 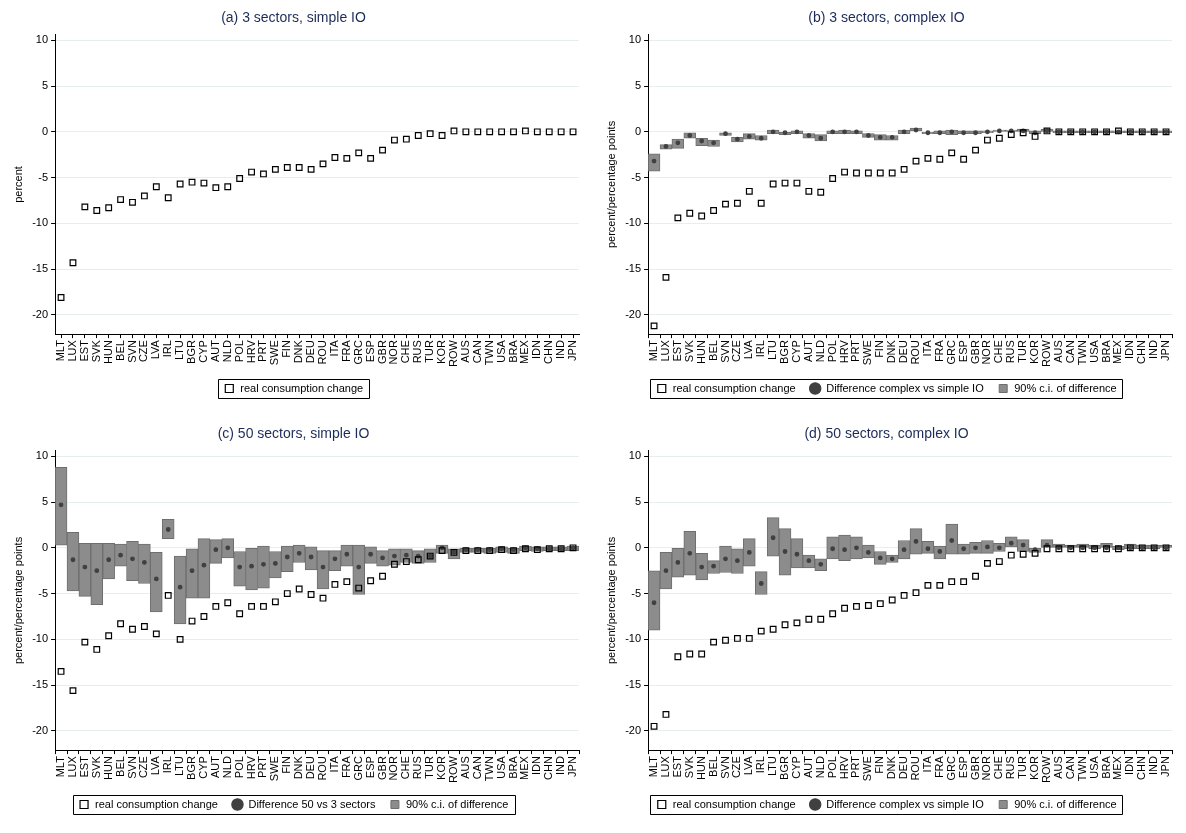 What do you see at coordinates (286, 765) in the screenshot?
I see `x-tick-label: FIN` at bounding box center [286, 765].